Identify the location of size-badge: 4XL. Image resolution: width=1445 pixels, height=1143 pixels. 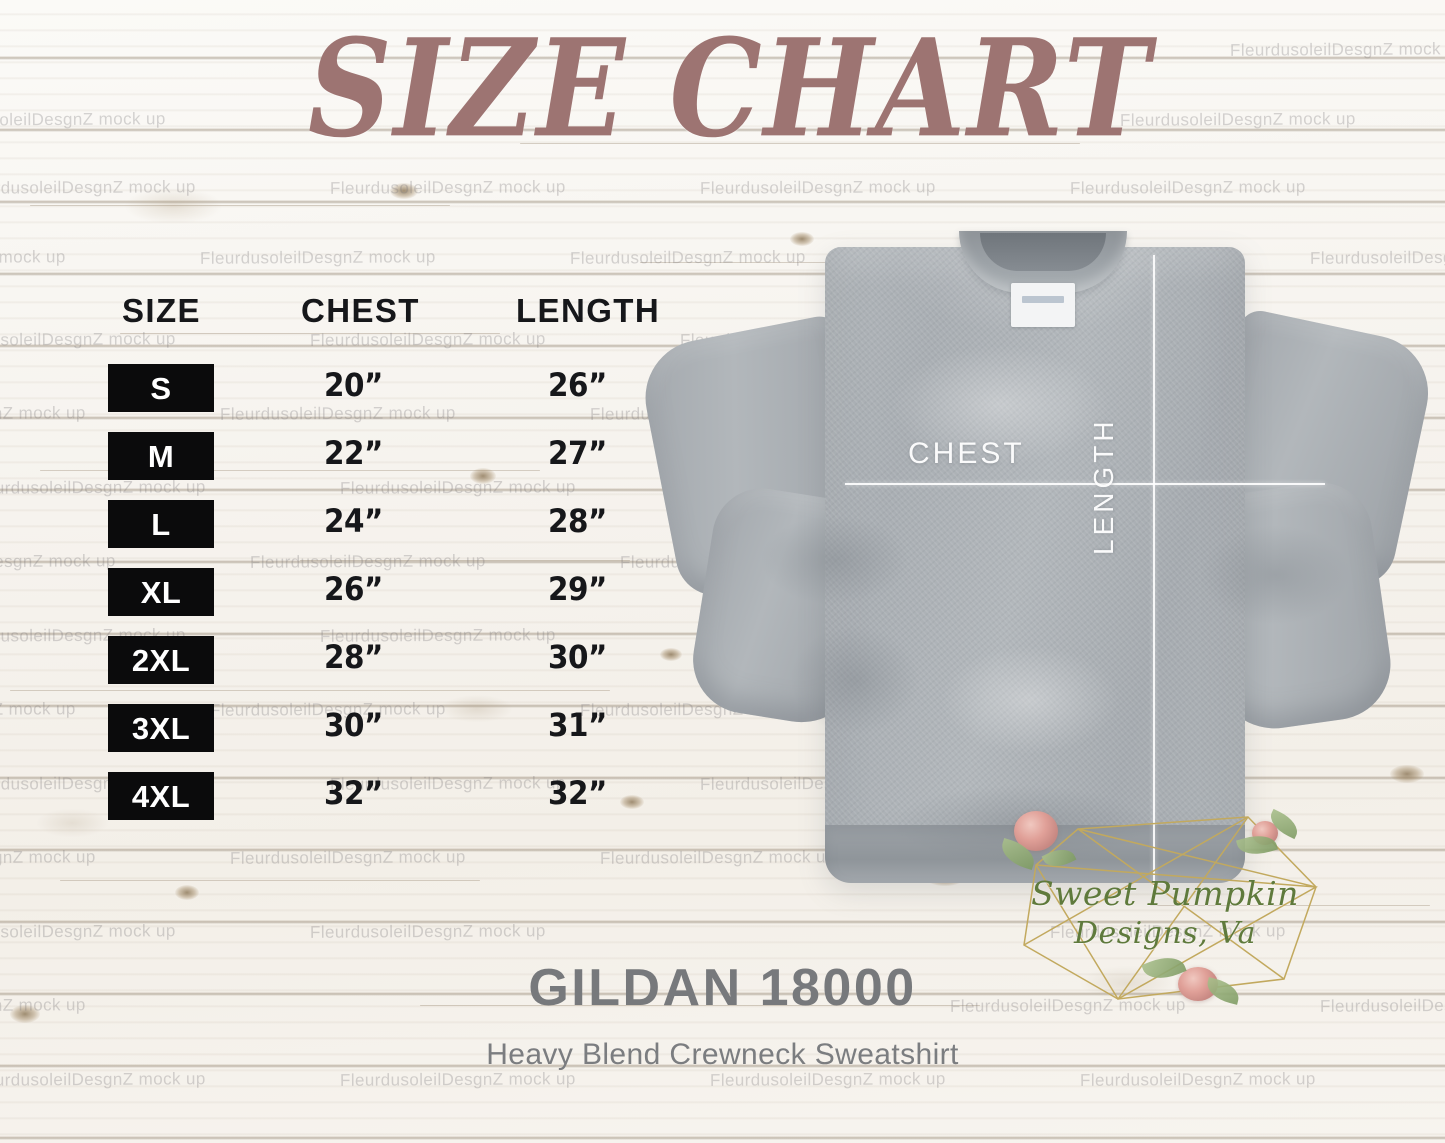
(161, 796).